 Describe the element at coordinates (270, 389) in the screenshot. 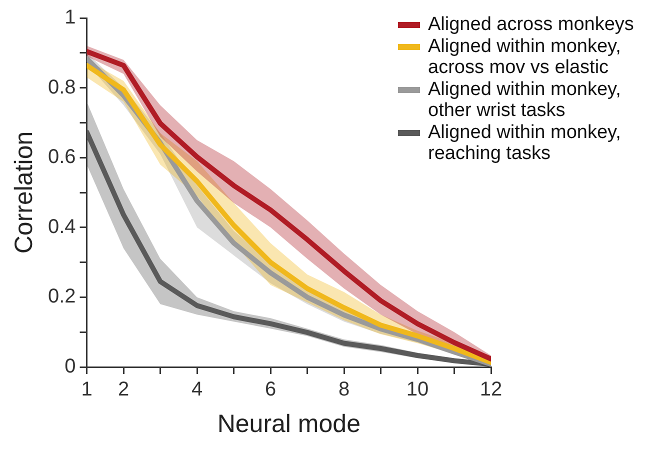

I see `x-tick-label: 6` at that location.